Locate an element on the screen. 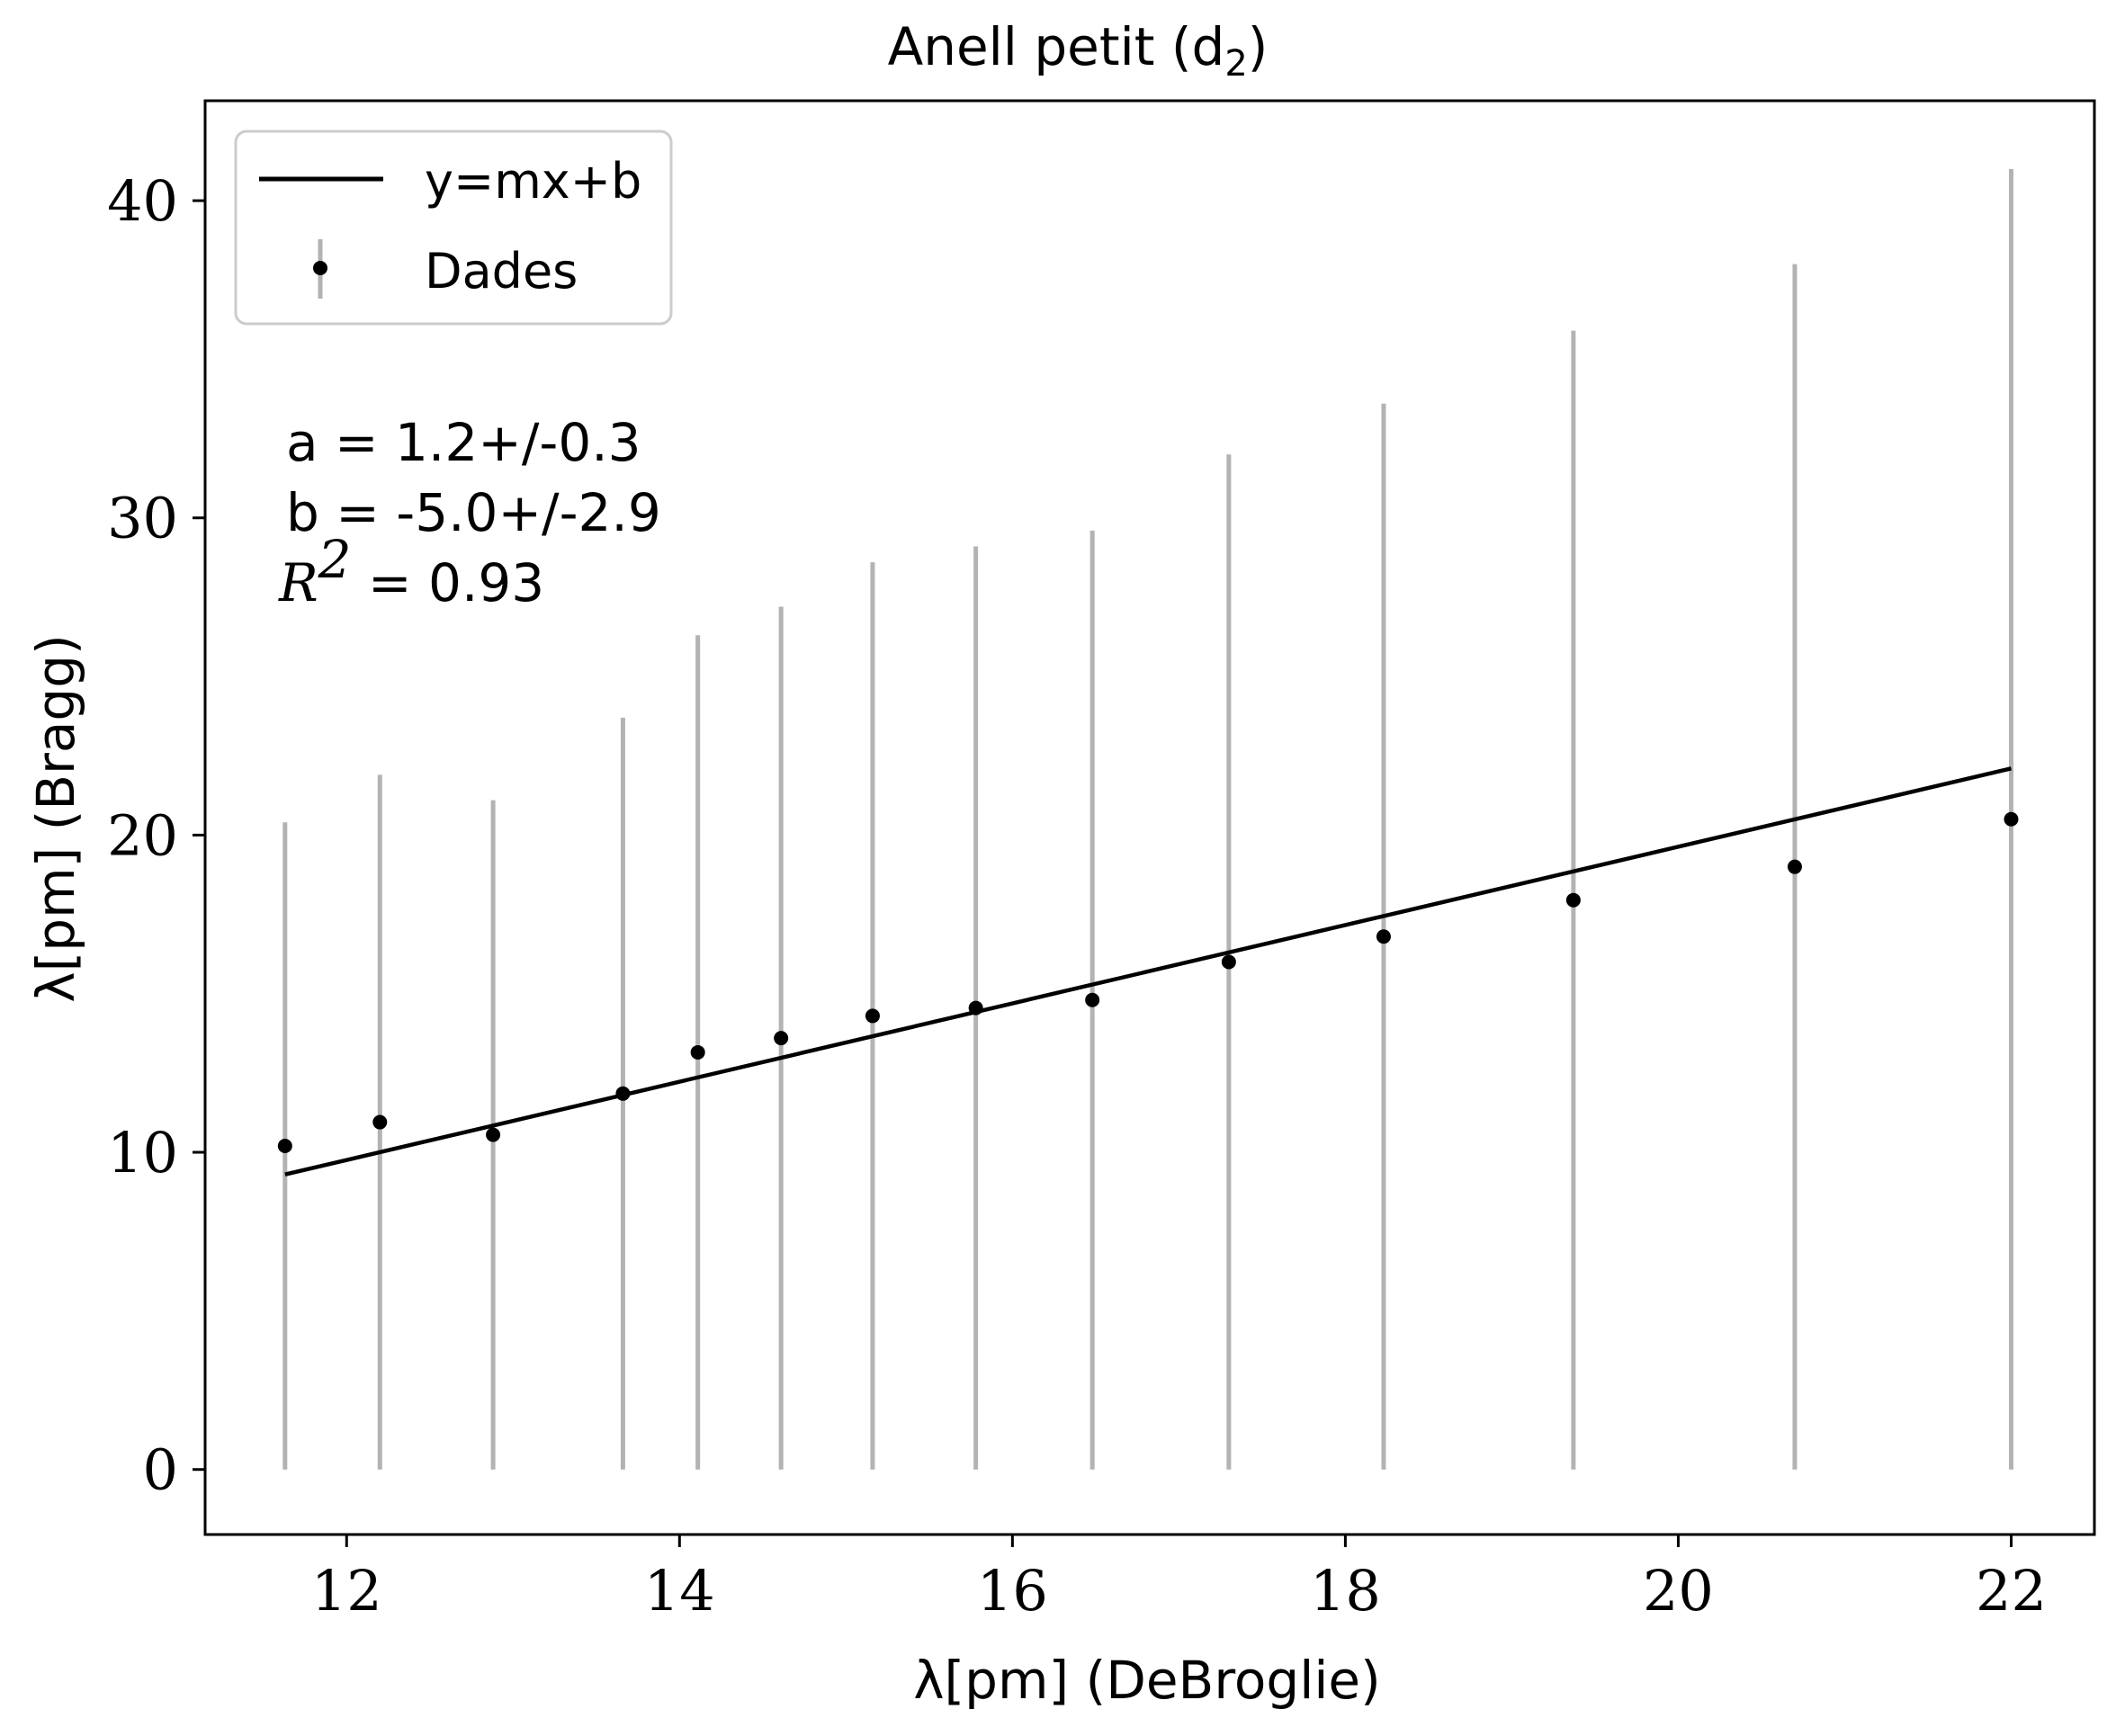 This screenshot has width=2116, height=1736. x-tick-label: 22 is located at coordinates (2011, 1591).